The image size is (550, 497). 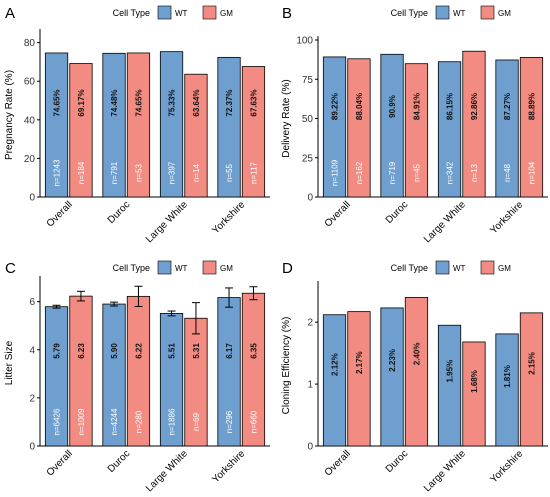 What do you see at coordinates (450, 106) in the screenshot?
I see `value-label: 86.15%` at bounding box center [450, 106].